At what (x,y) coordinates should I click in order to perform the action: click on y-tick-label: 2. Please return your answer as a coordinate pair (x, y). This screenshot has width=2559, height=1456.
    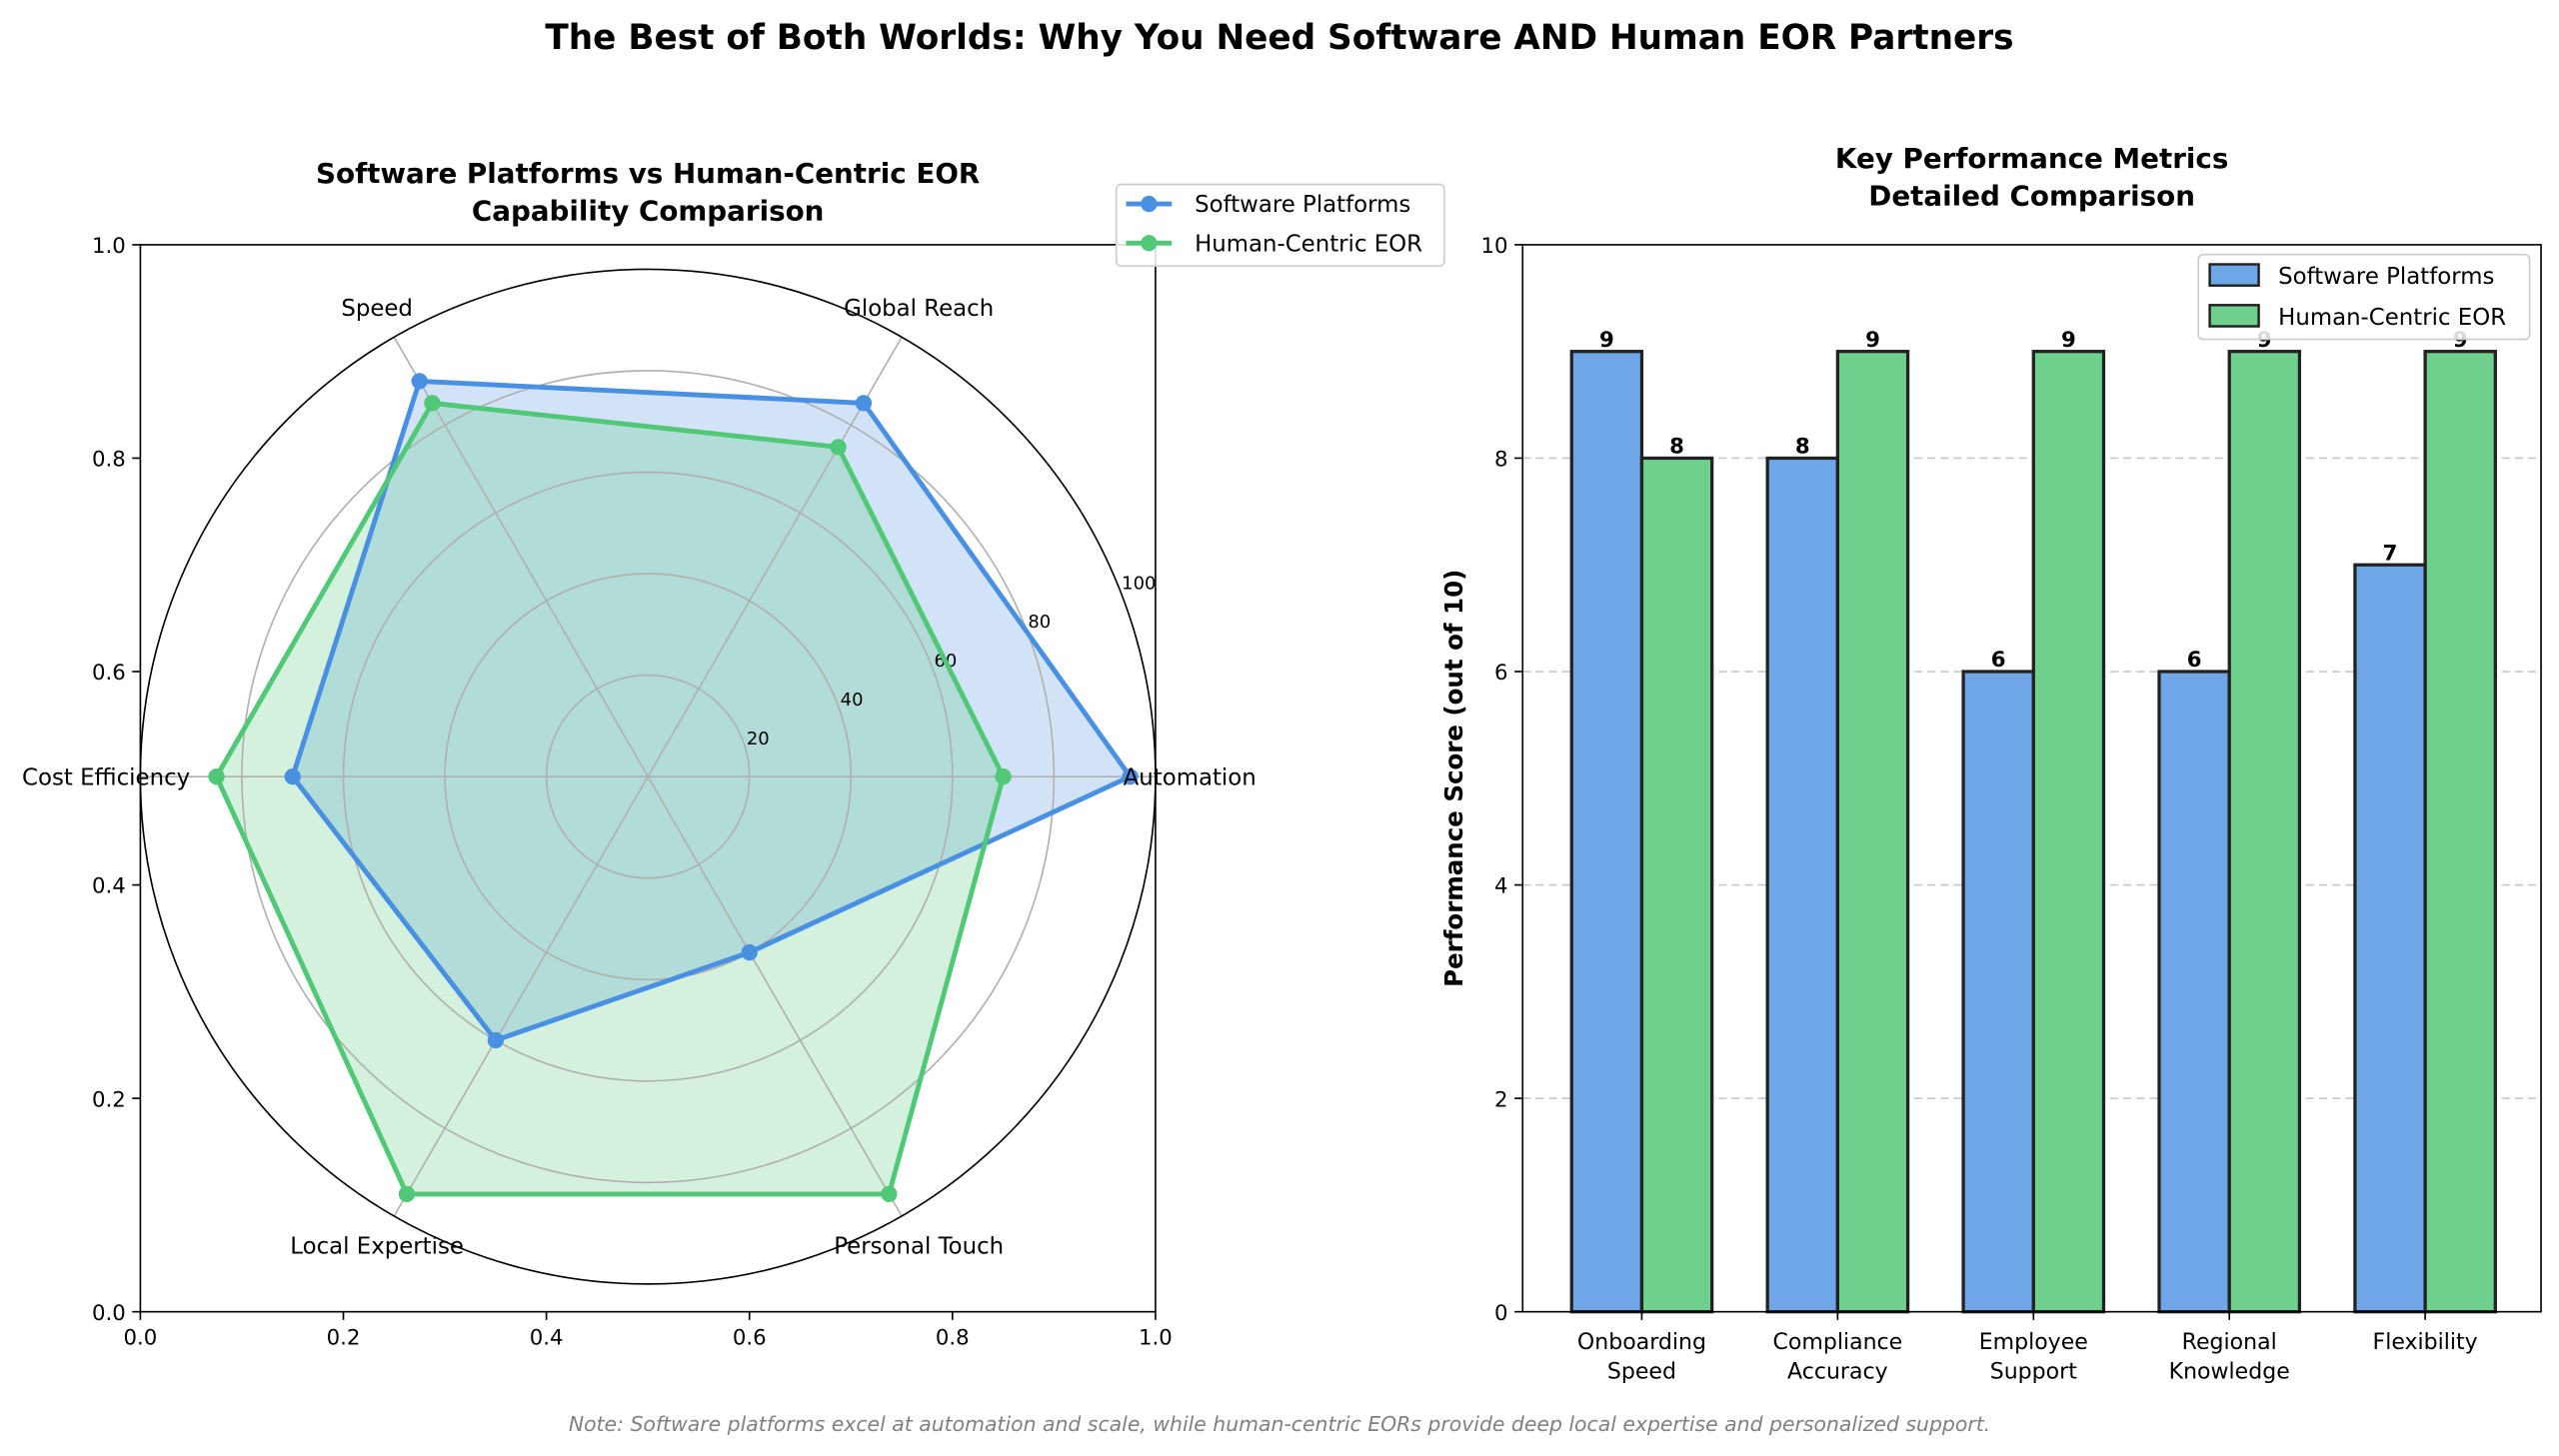
    Looking at the image, I should click on (1501, 1099).